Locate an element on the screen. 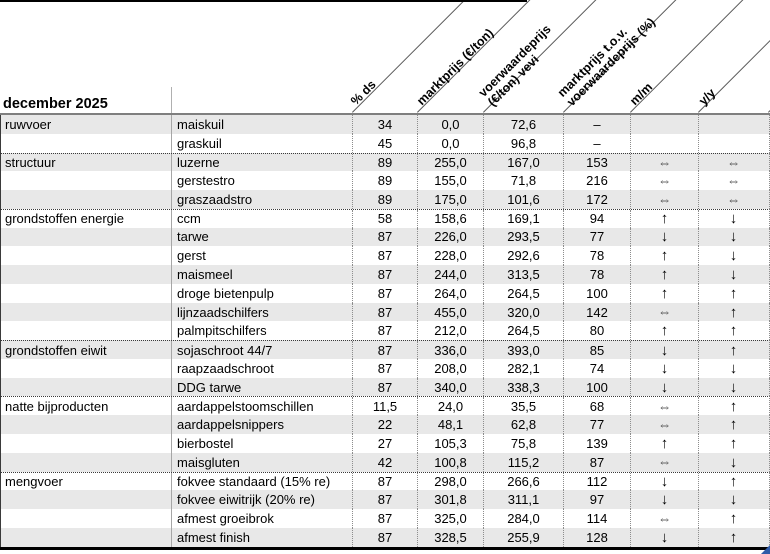  table-row: bierbostel 27 105,3 75,8 139 ↑ ↑ is located at coordinates (385, 443).